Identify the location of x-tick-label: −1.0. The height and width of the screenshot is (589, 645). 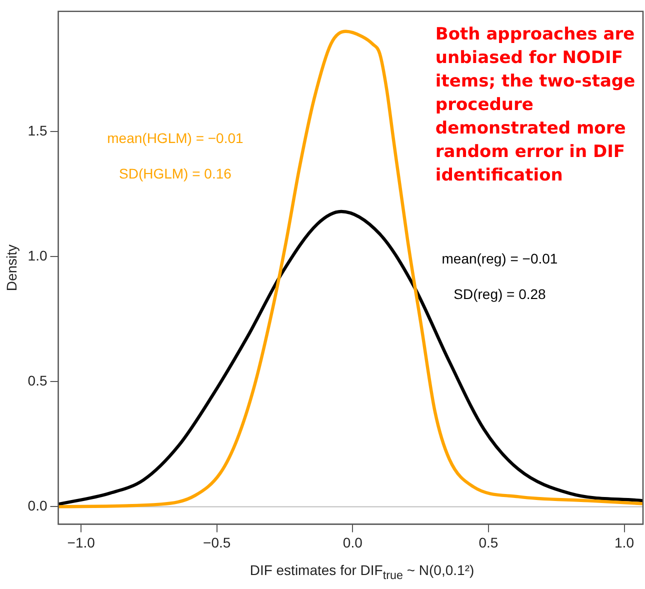
(81, 542).